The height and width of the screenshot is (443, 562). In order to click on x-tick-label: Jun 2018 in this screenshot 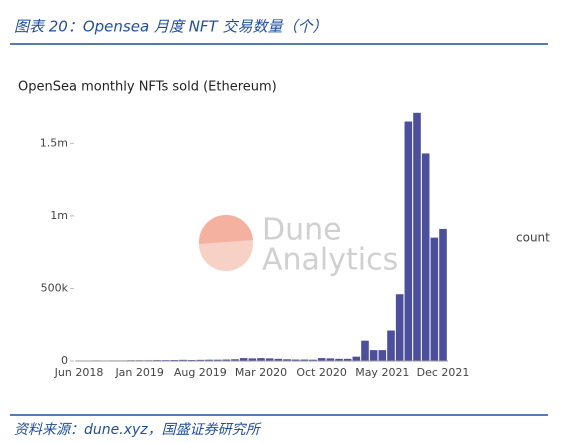, I will do `click(79, 372)`.